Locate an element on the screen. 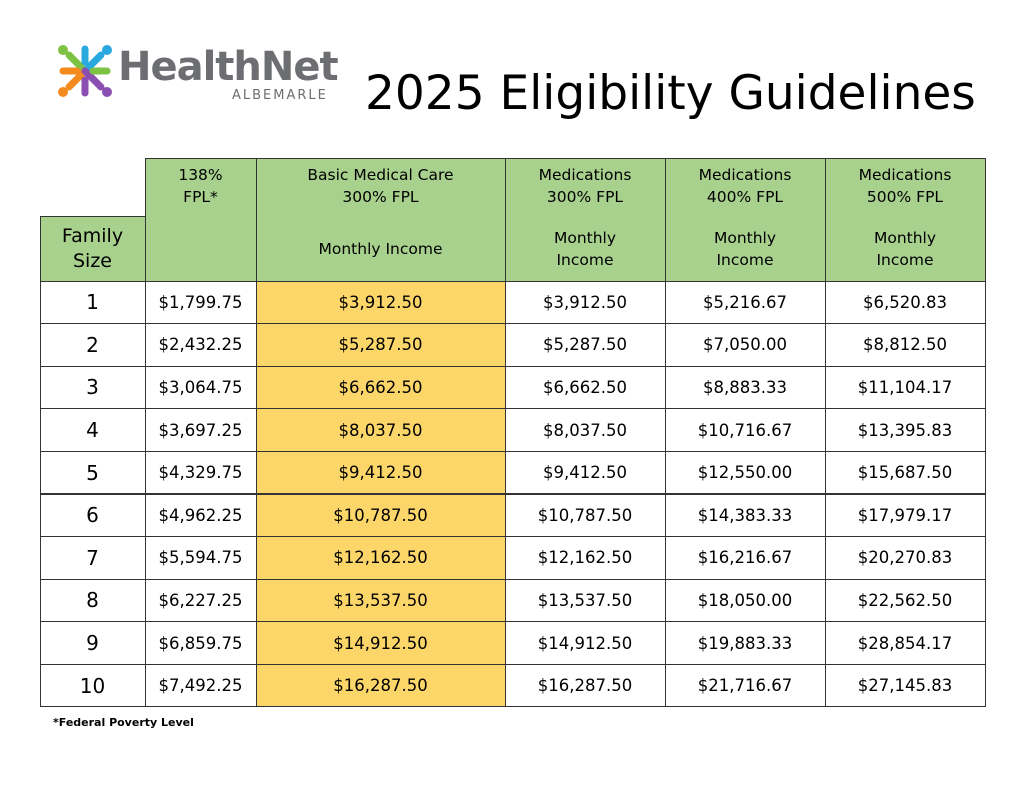 This screenshot has height=791, width=1024. column-subtitle: Monthly Income is located at coordinates (380, 248).